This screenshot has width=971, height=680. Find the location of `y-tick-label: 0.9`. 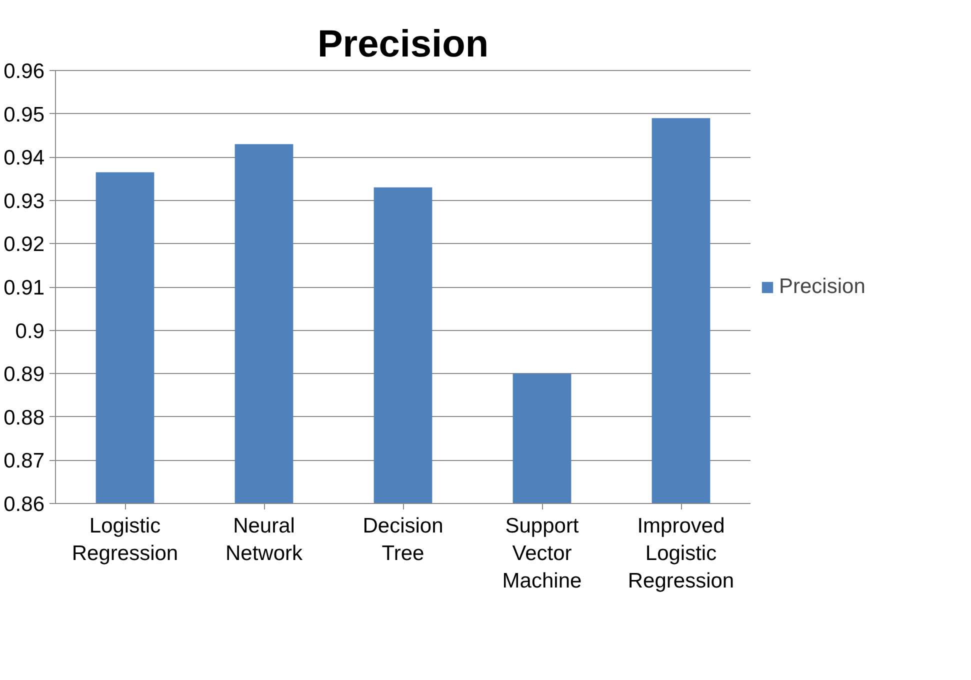

y-tick-label: 0.9 is located at coordinates (30, 331).